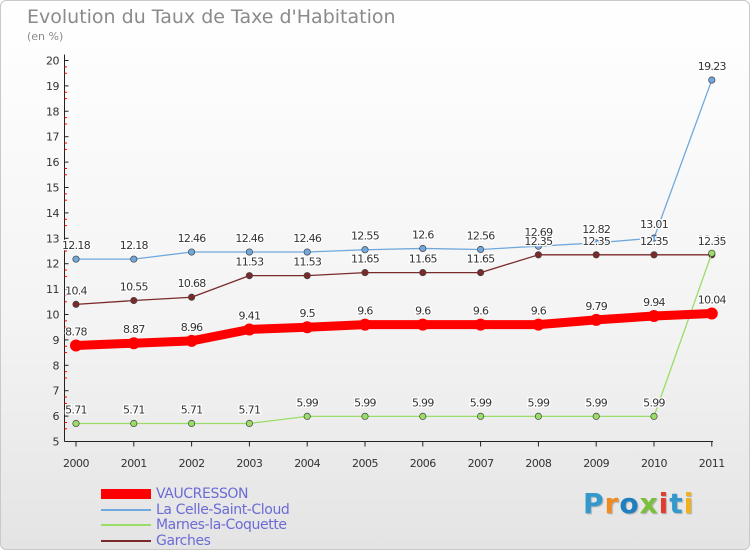 The width and height of the screenshot is (750, 550). Describe the element at coordinates (211, 17) in the screenshot. I see `chart-title: Evolution du Taux de Taxe d'Habitation` at that location.